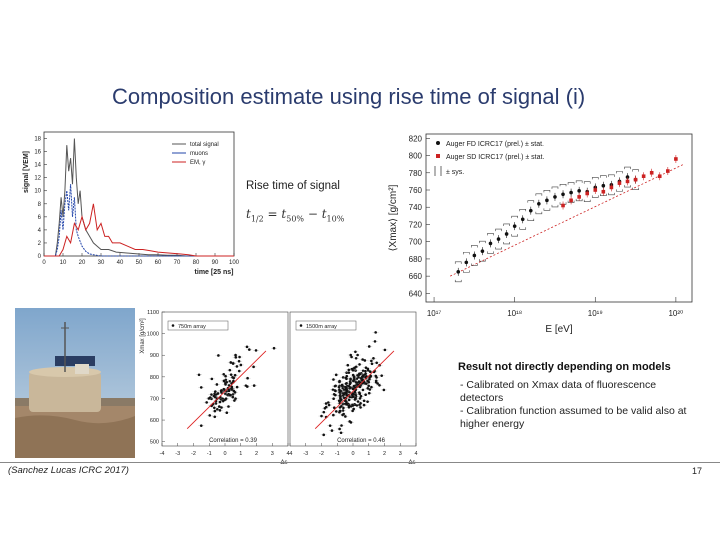 The image size is (720, 540). Describe the element at coordinates (209, 454) in the screenshot. I see `calib-xtick-label: -1` at that location.